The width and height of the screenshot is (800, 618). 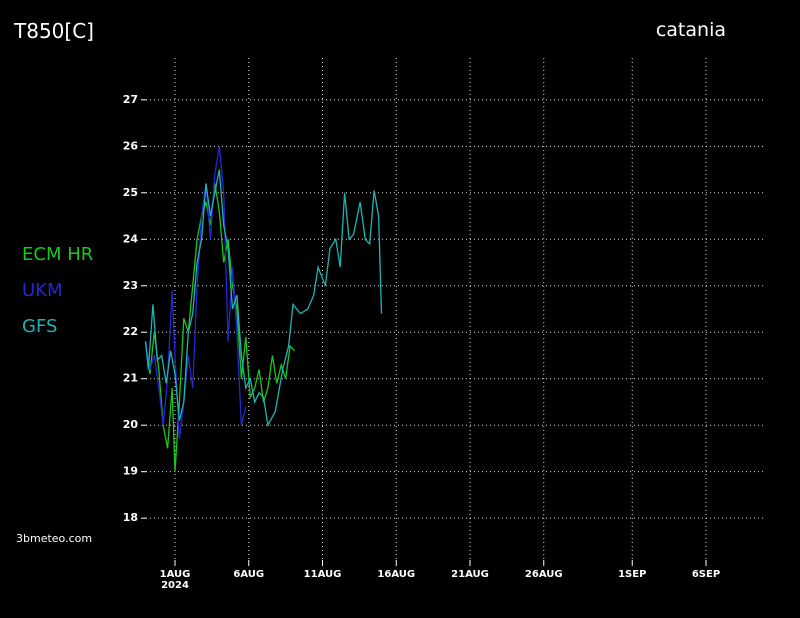 What do you see at coordinates (130, 471) in the screenshot?
I see `y-tick-label: 19` at bounding box center [130, 471].